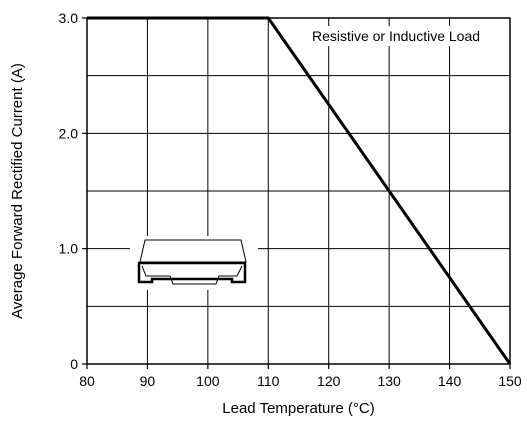 Image resolution: width=527 pixels, height=423 pixels. Describe the element at coordinates (329, 381) in the screenshot. I see `x-tick-label: 120` at that location.